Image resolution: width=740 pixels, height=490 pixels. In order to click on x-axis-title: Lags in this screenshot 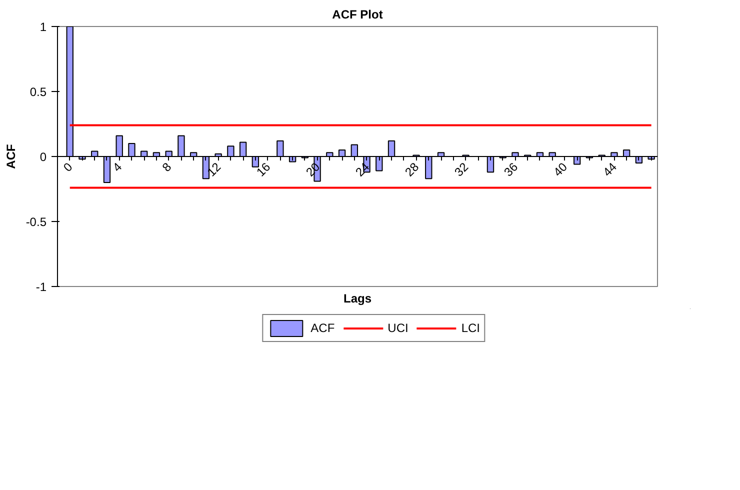, I will do `click(357, 299)`.